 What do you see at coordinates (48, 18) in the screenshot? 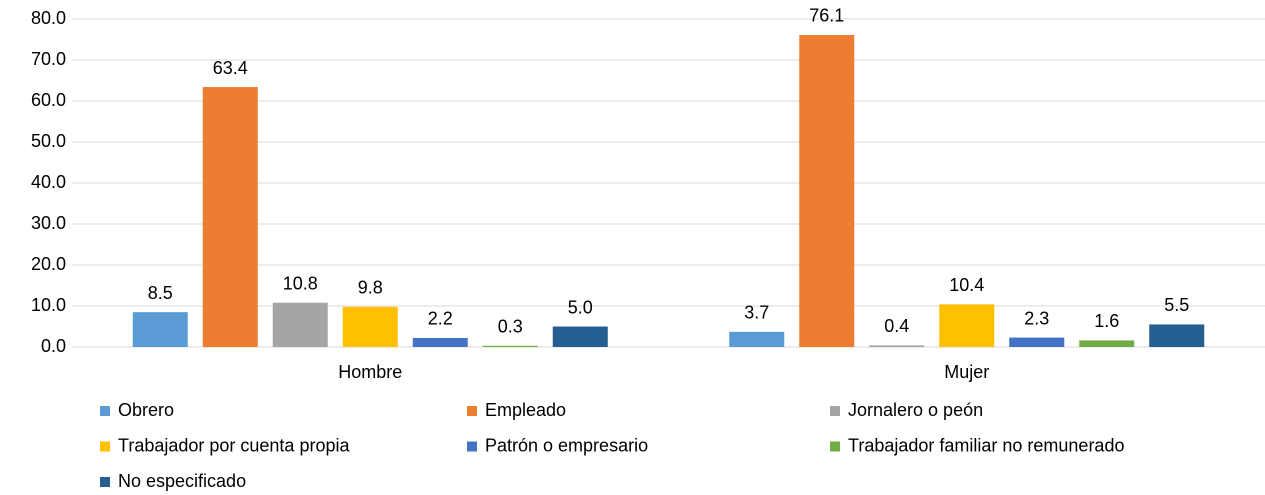
I see `y-tick-label: 80.0` at bounding box center [48, 18].